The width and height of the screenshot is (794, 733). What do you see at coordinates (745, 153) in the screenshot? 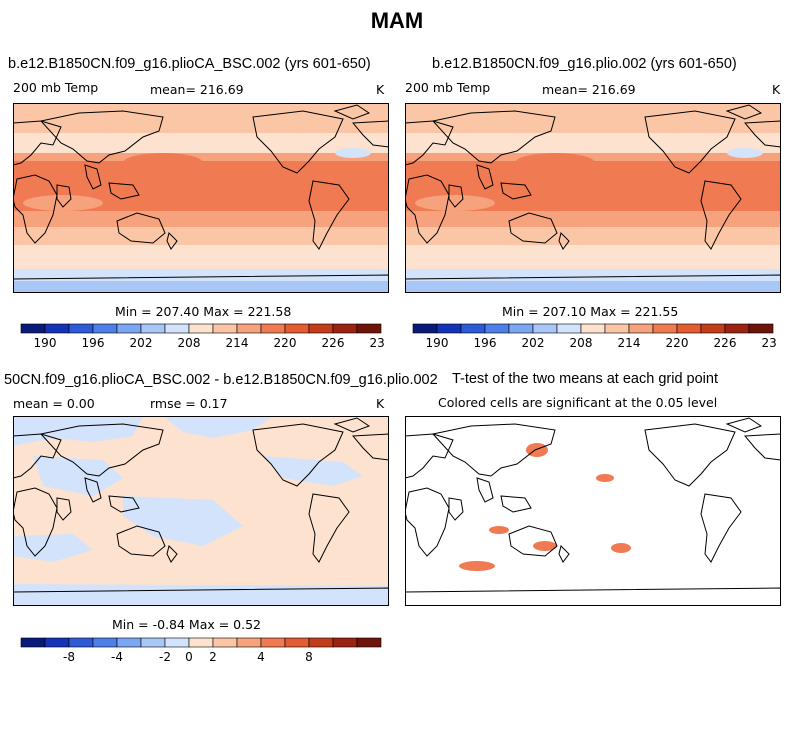
I see `cool-patch` at bounding box center [745, 153].